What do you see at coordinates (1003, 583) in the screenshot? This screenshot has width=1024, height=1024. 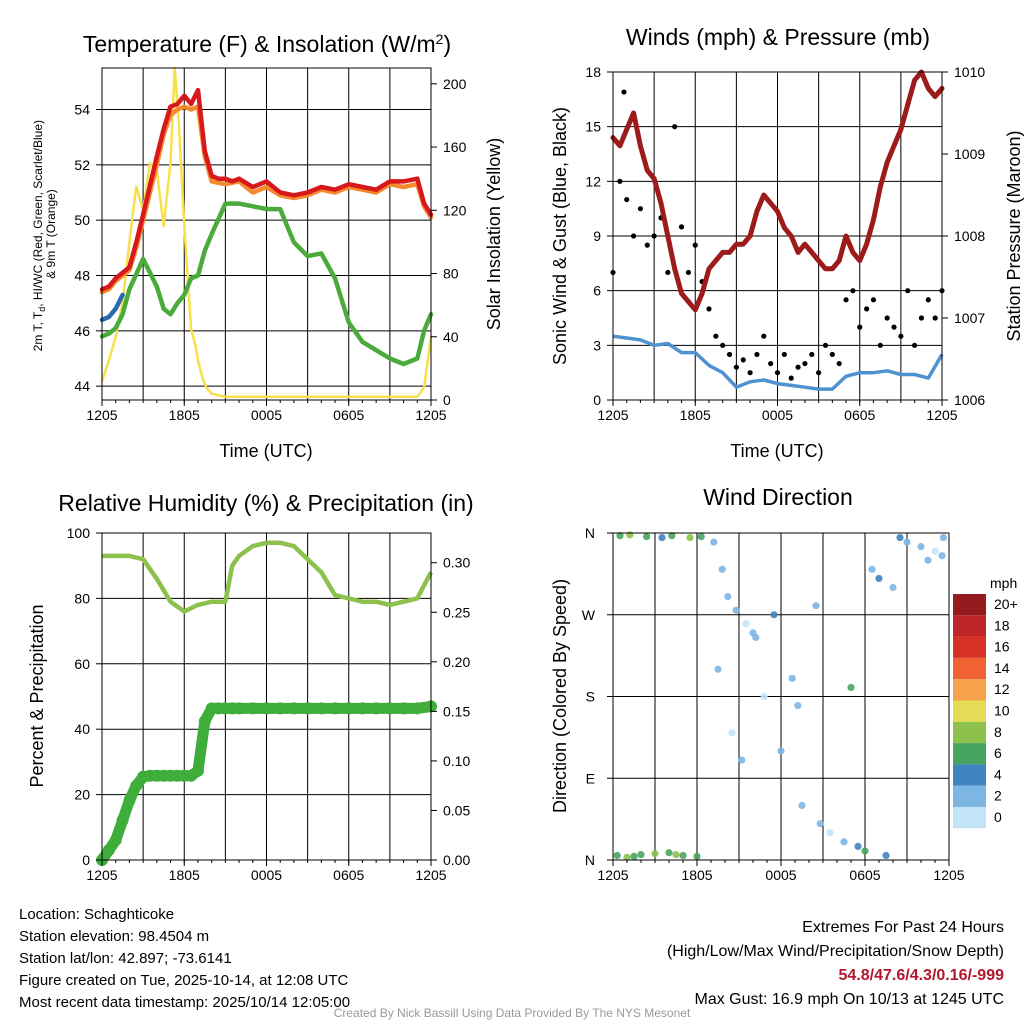 I see `legend-title: mph` at bounding box center [1003, 583].